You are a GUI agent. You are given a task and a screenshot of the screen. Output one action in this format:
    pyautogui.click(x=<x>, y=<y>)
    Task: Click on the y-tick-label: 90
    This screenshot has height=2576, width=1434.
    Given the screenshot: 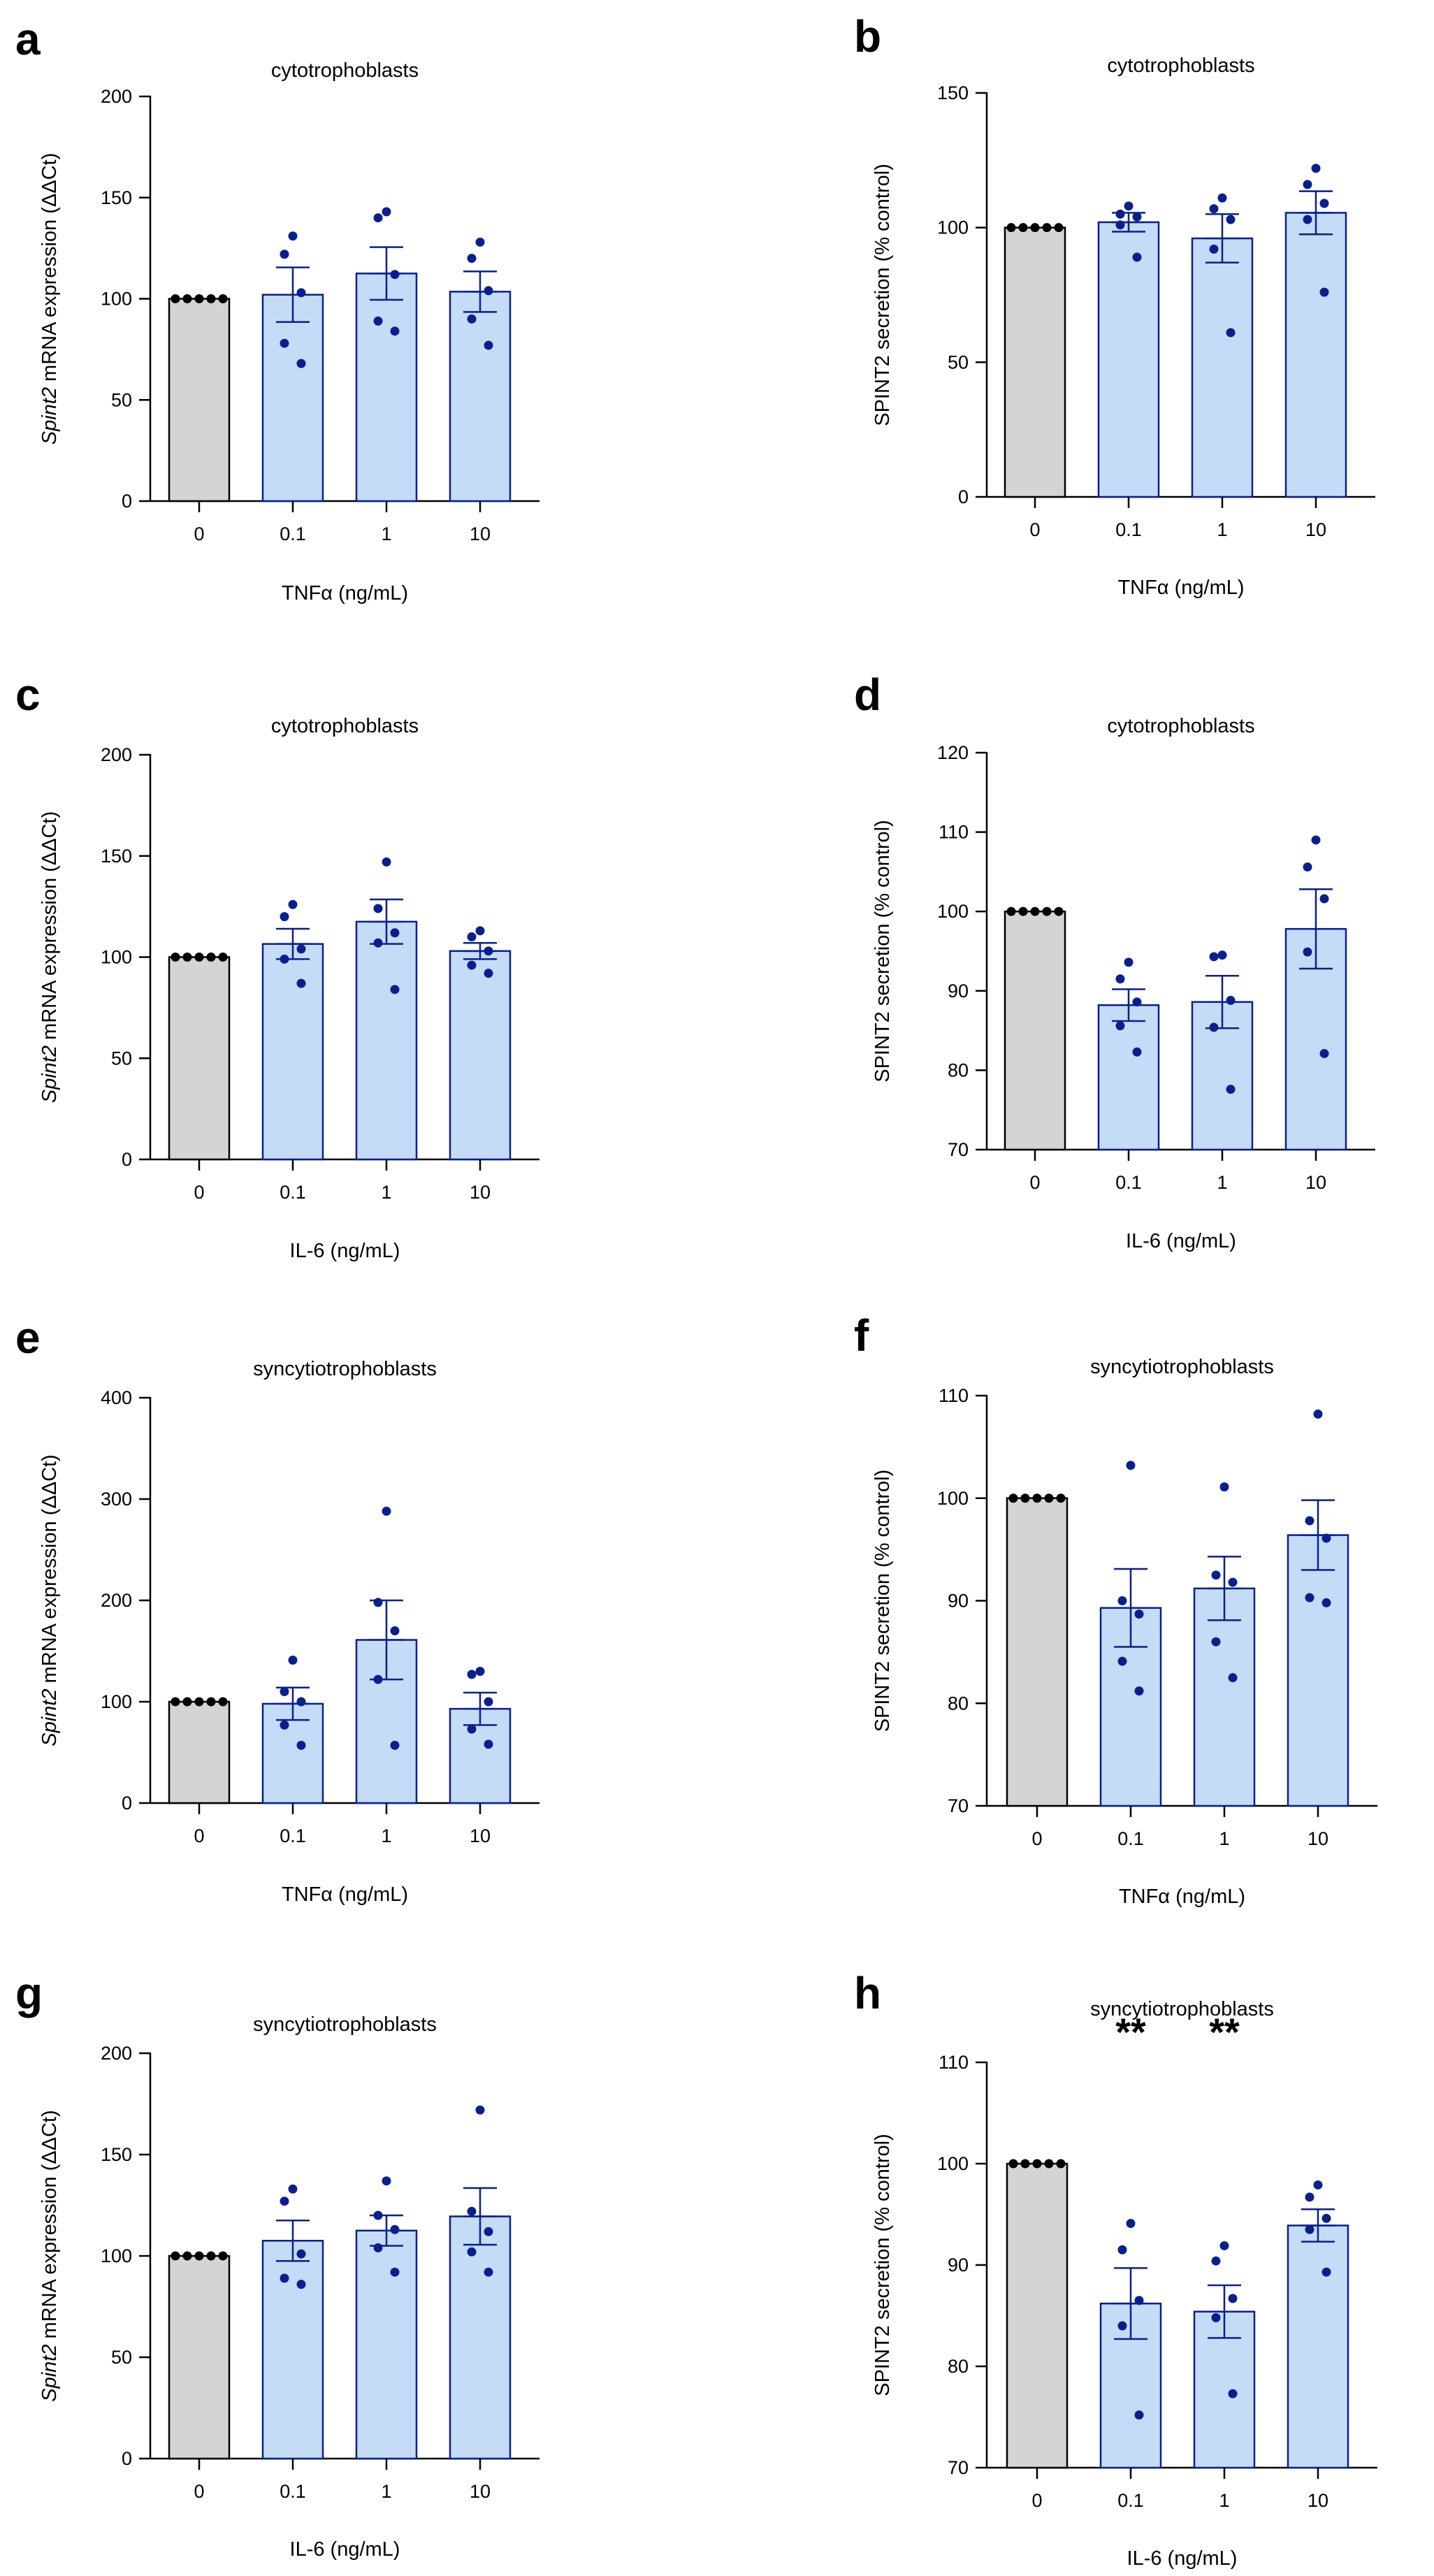 What is the action you would take?
    pyautogui.click(x=958, y=991)
    